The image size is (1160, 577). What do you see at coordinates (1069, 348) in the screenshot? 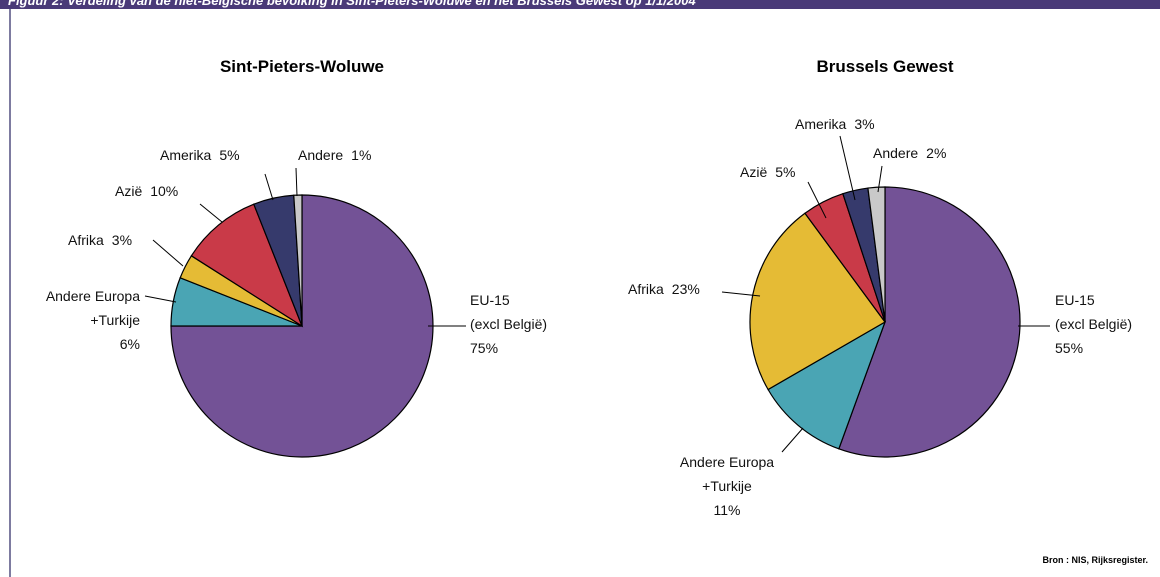
I see `value-label: 55%` at bounding box center [1069, 348].